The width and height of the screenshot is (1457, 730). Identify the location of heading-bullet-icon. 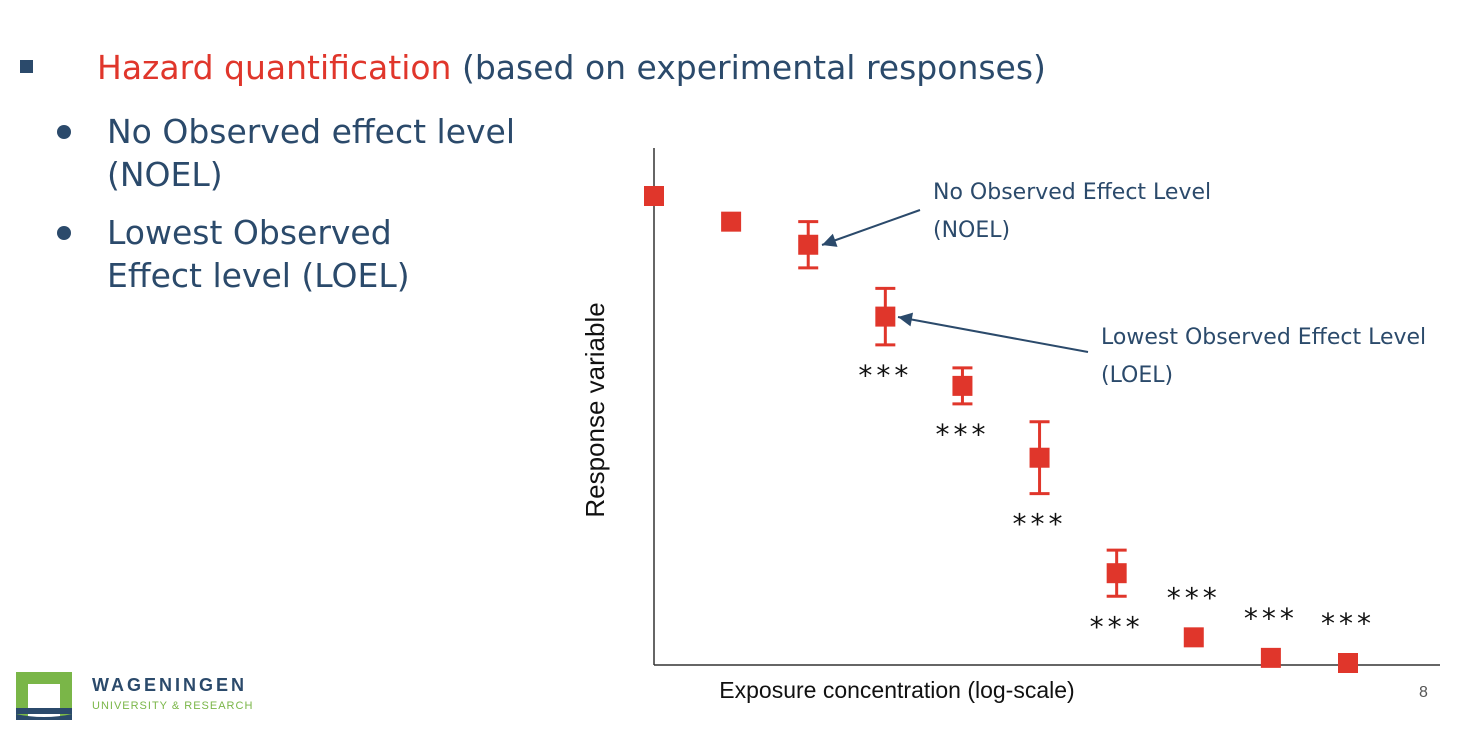
(26, 66).